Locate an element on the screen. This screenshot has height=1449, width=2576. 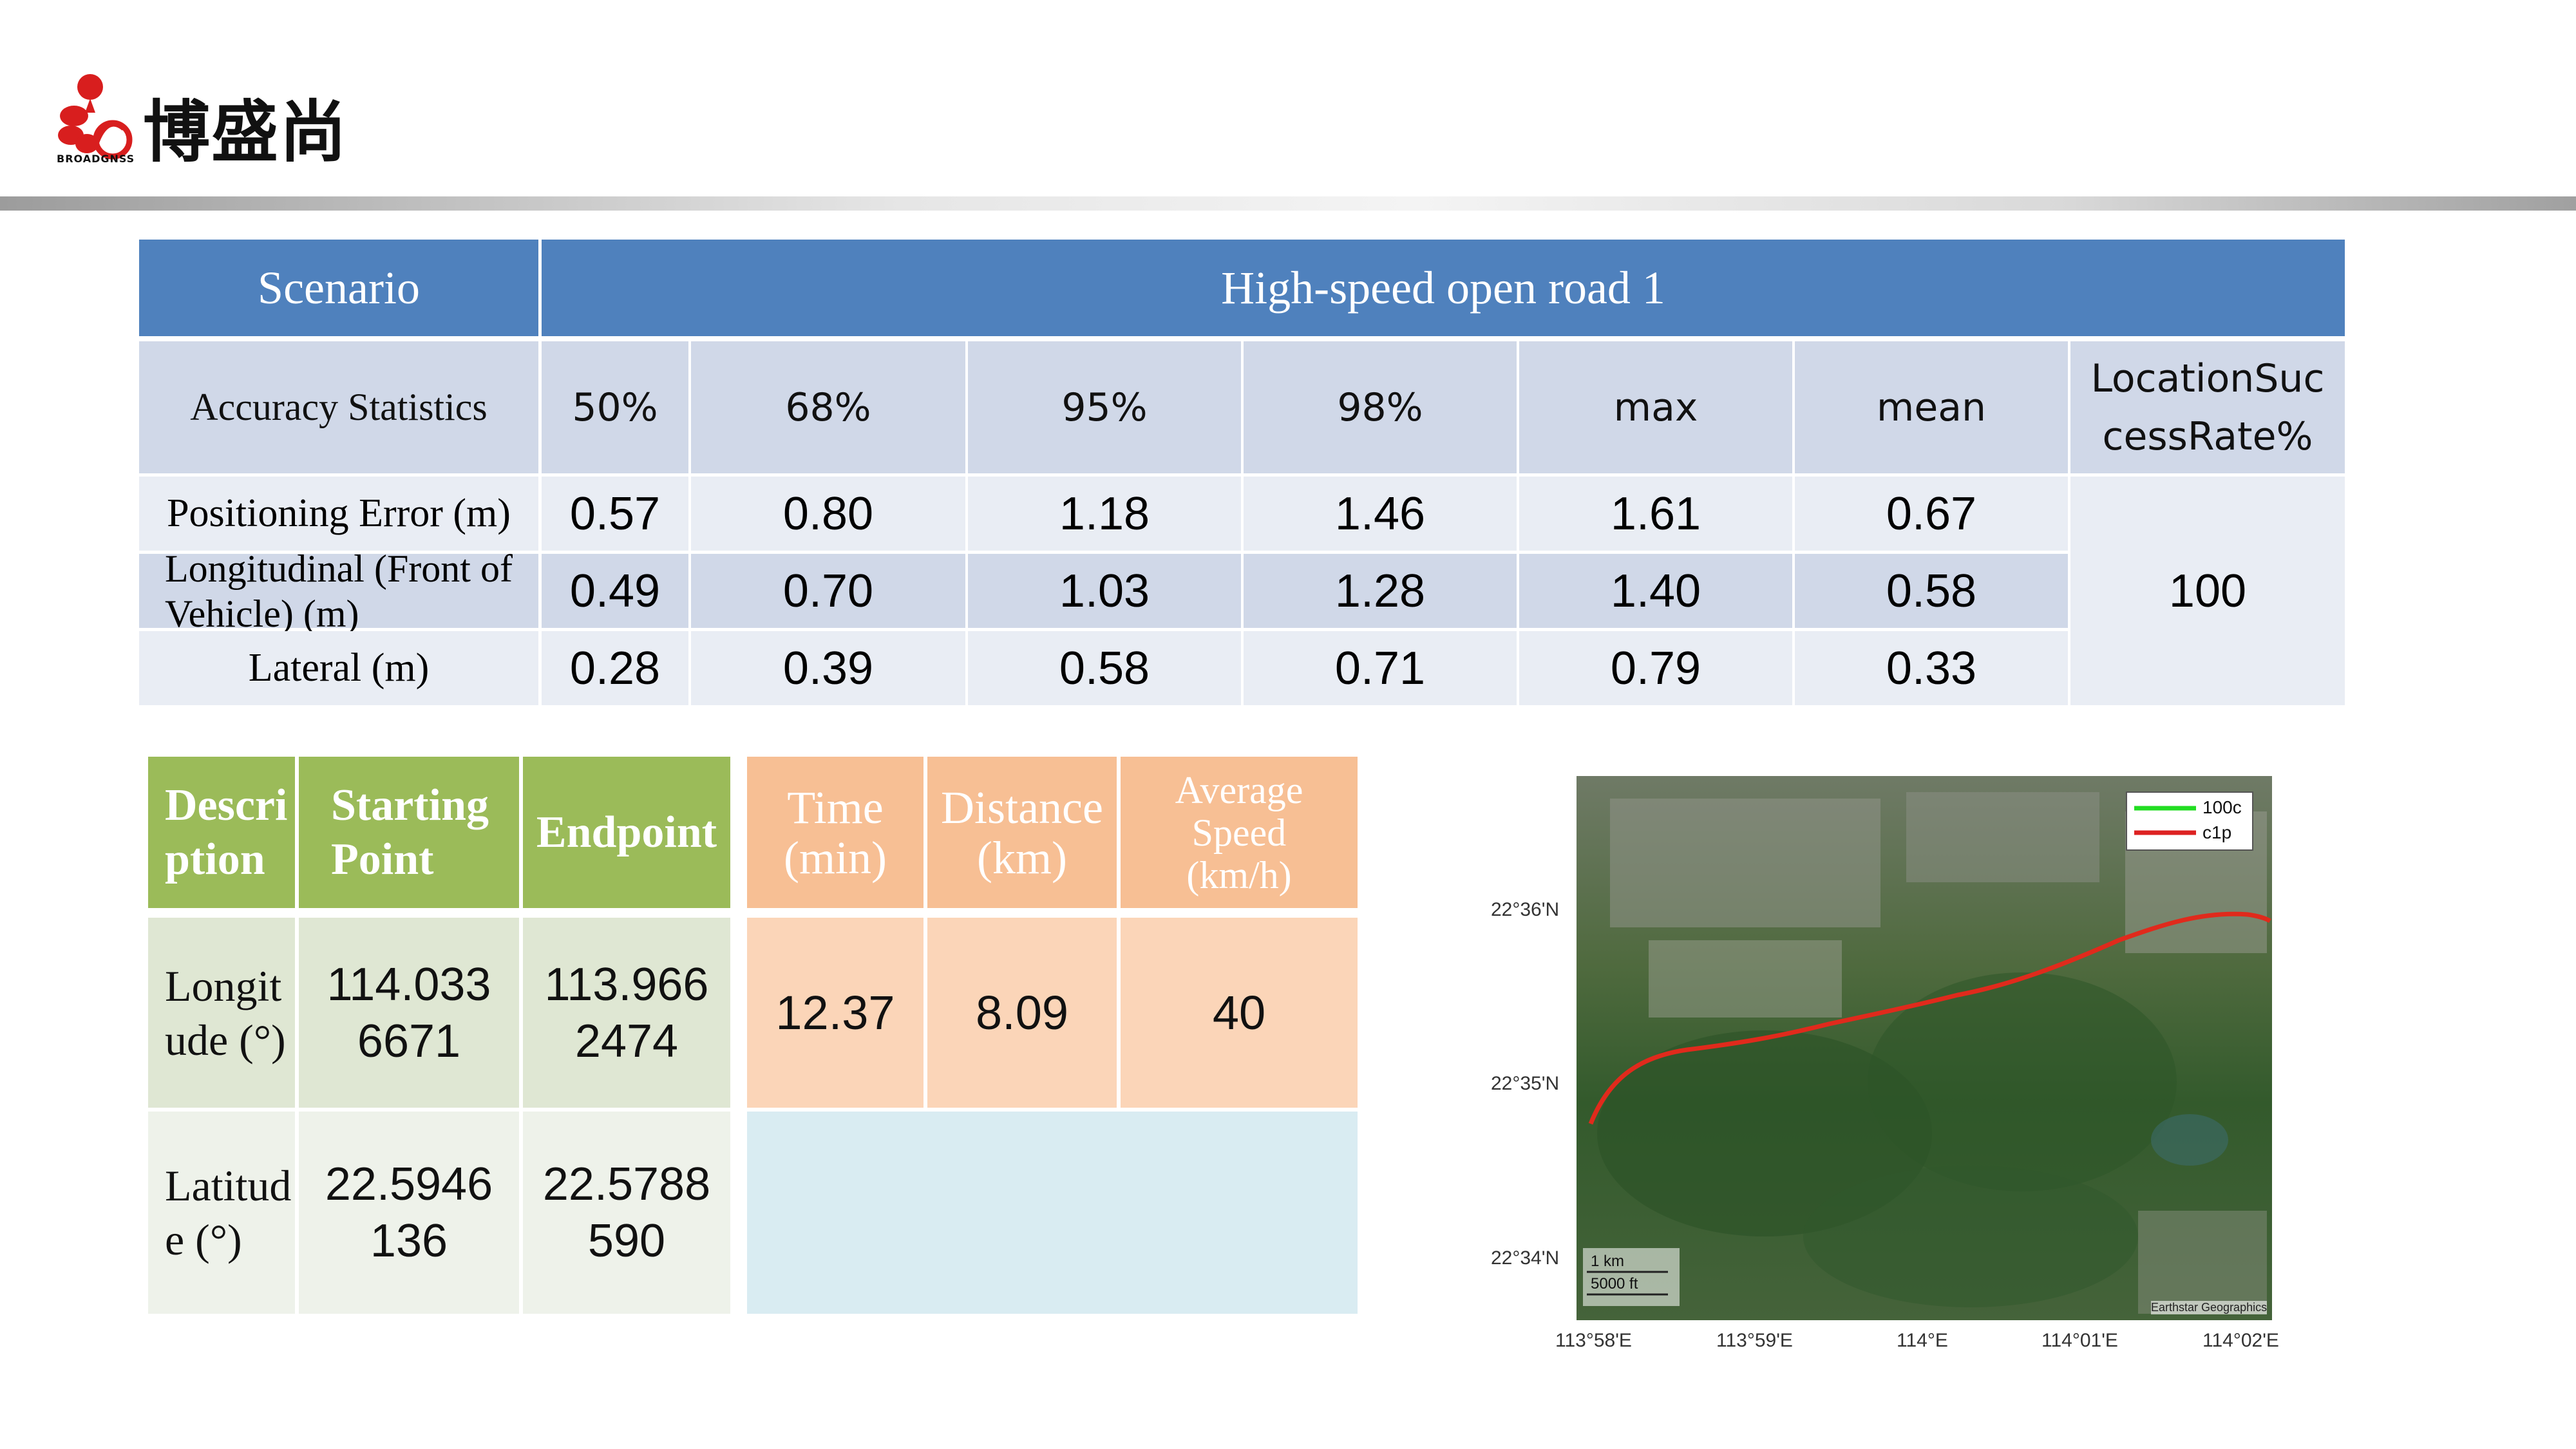
row-label-positioning: Positioning Error (m) is located at coordinates (338, 514).